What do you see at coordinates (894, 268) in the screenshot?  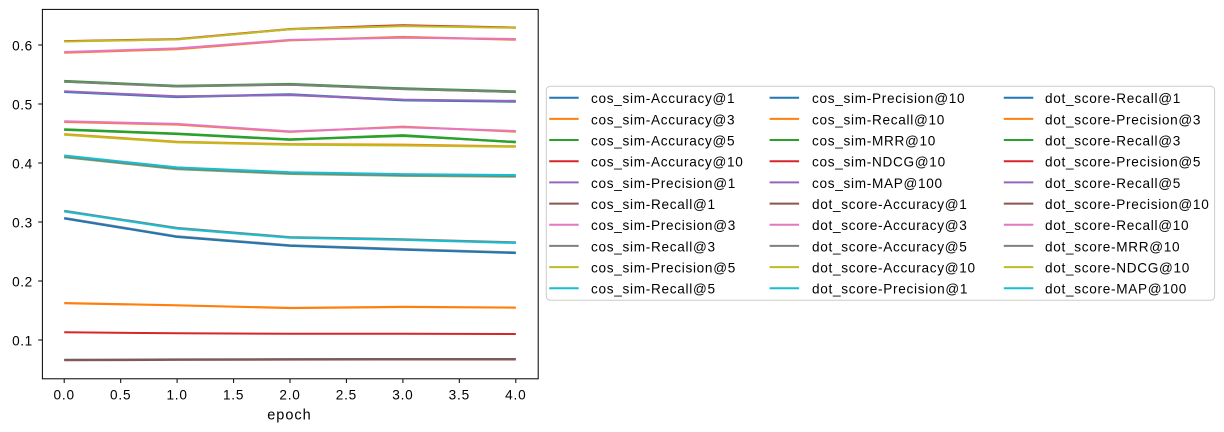 I see `svg-text: dot_score-Accuracy@10` at bounding box center [894, 268].